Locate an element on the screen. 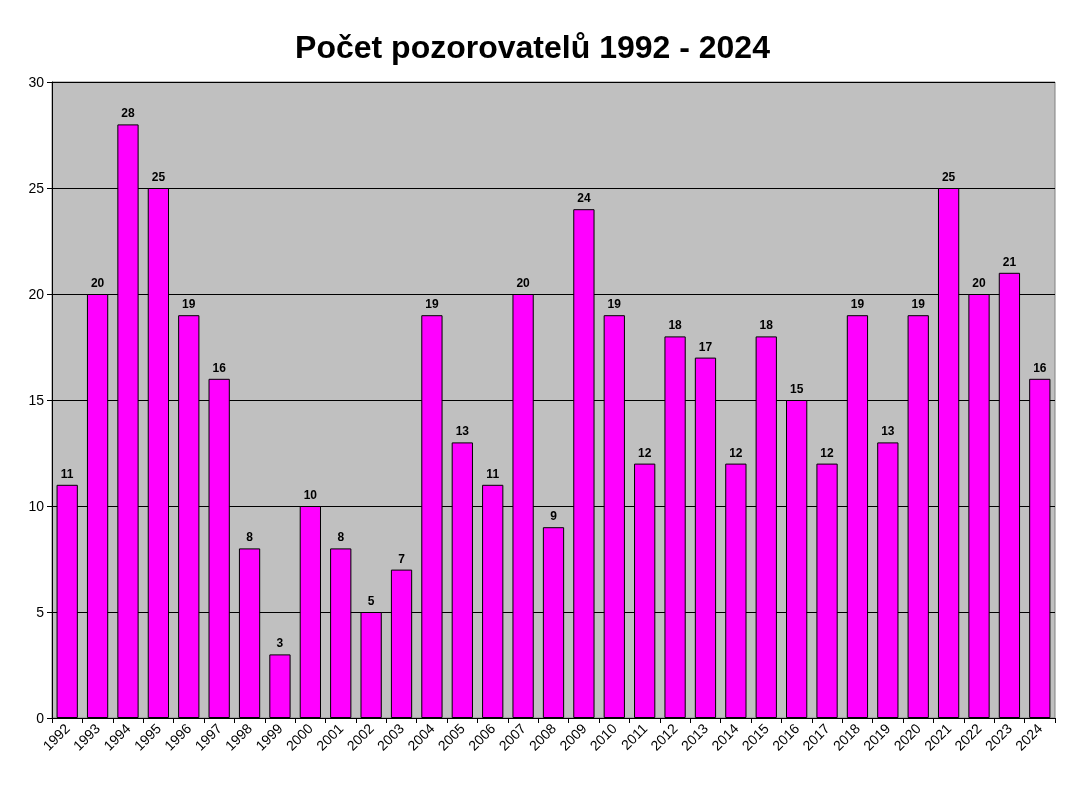 The height and width of the screenshot is (786, 1065). data-label: 7 is located at coordinates (402, 558).